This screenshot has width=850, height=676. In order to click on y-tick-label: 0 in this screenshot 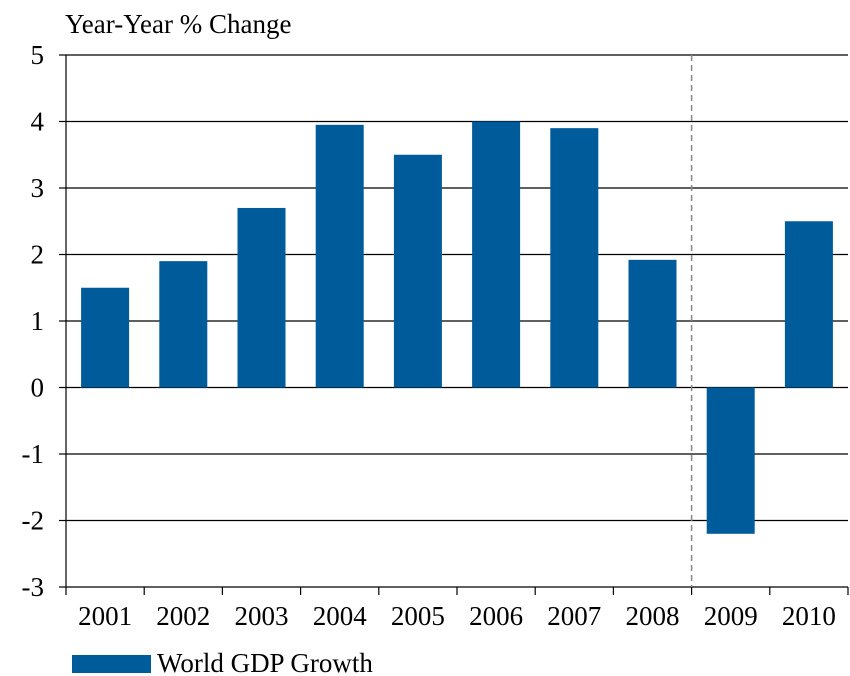, I will do `click(38, 388)`.